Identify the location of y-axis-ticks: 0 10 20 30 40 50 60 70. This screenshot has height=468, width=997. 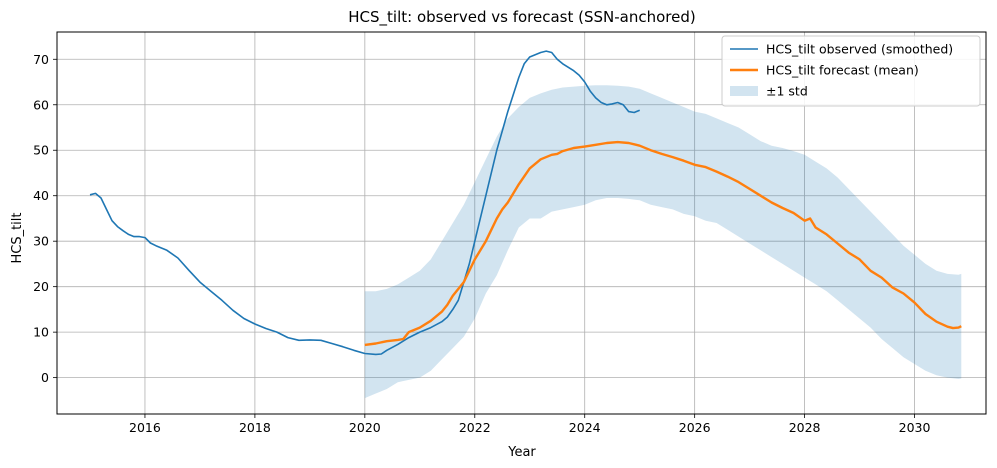
(45, 218).